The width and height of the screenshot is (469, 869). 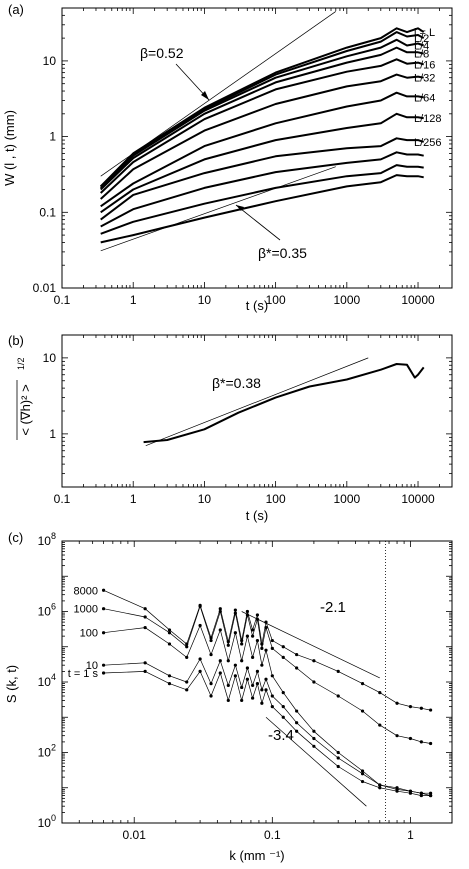 I want to click on y-tick-label: 10⁶, so click(x=47, y=610).